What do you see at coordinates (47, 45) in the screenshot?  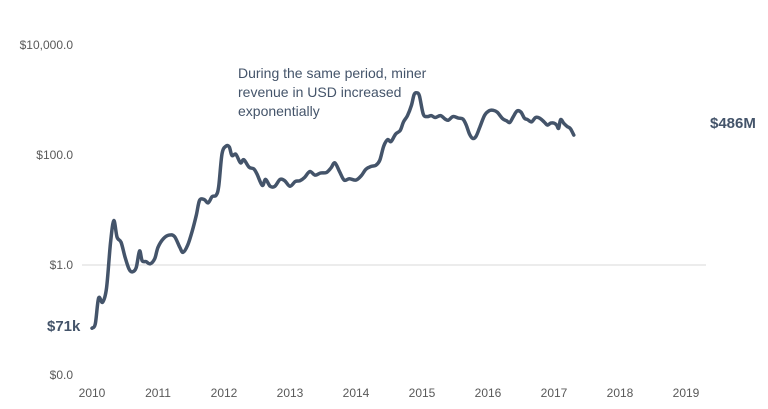 I see `y-tick-label: $10,000.0` at bounding box center [47, 45].